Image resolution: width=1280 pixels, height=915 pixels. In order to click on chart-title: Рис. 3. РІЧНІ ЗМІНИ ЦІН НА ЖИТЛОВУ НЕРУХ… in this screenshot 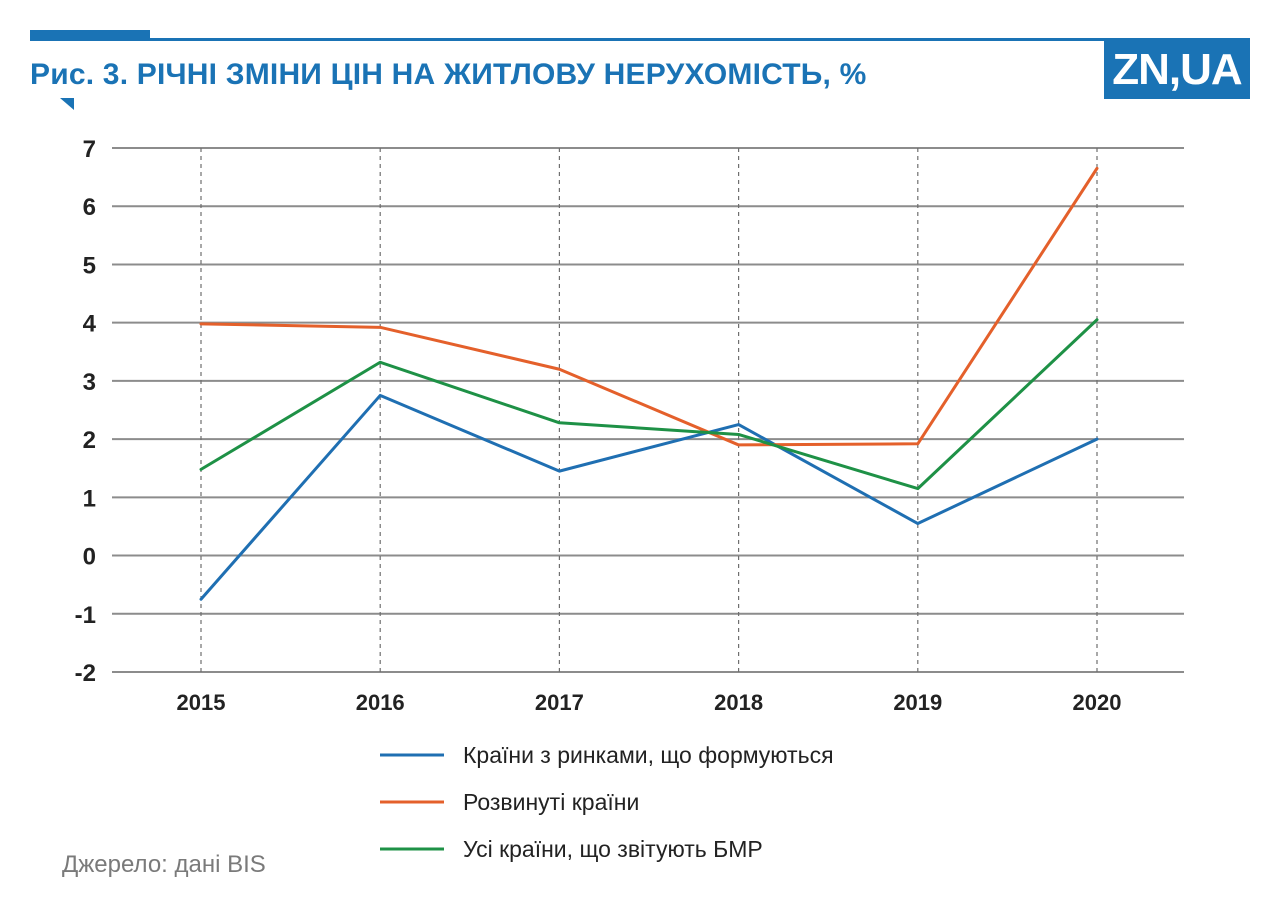, I will do `click(448, 74)`.